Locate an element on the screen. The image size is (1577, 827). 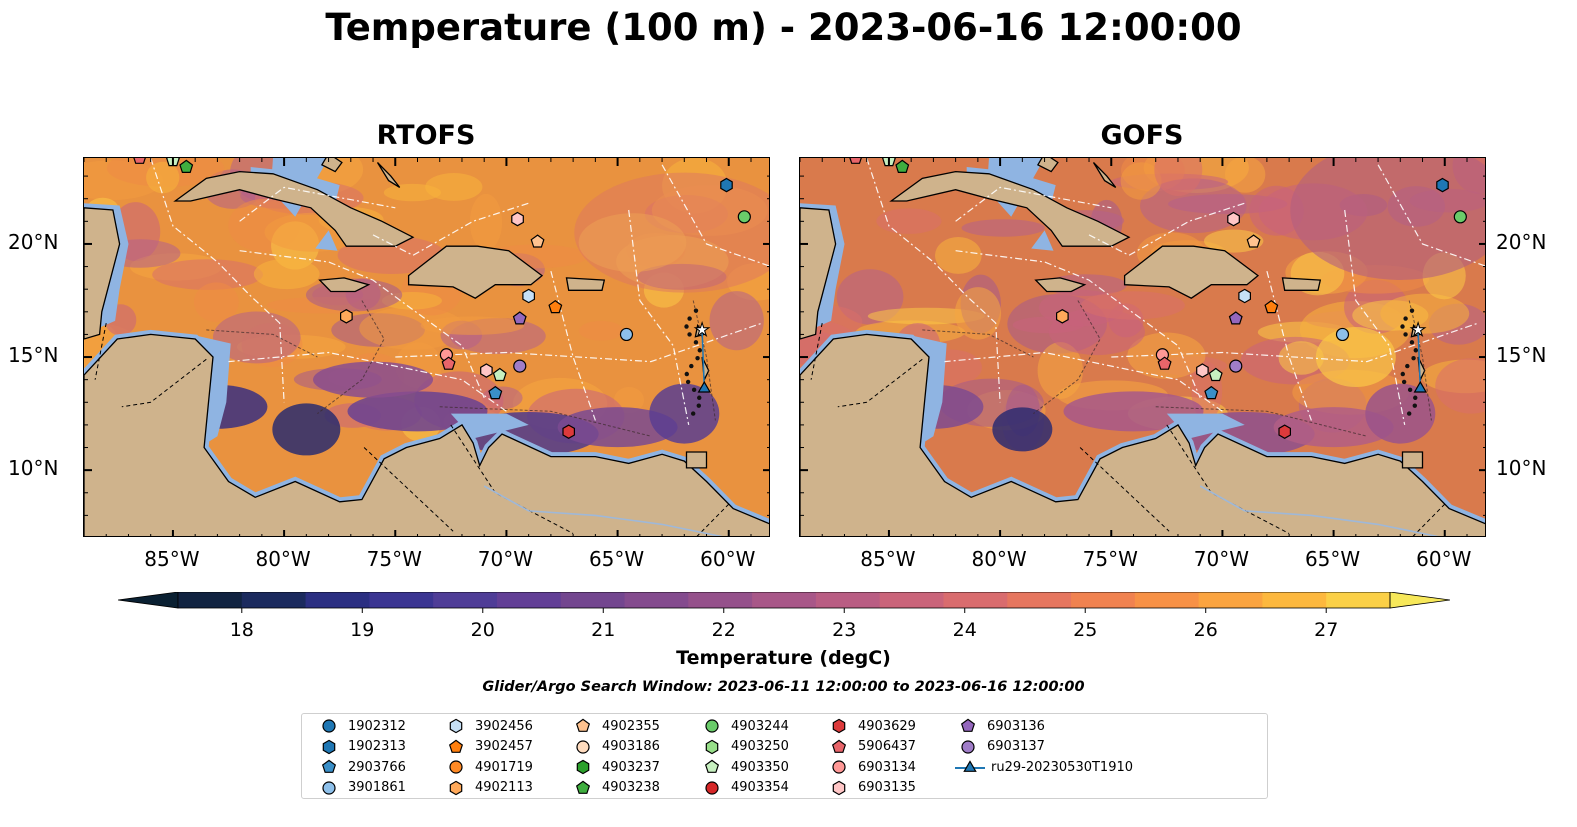
legend-label: 1902313 is located at coordinates (377, 746).